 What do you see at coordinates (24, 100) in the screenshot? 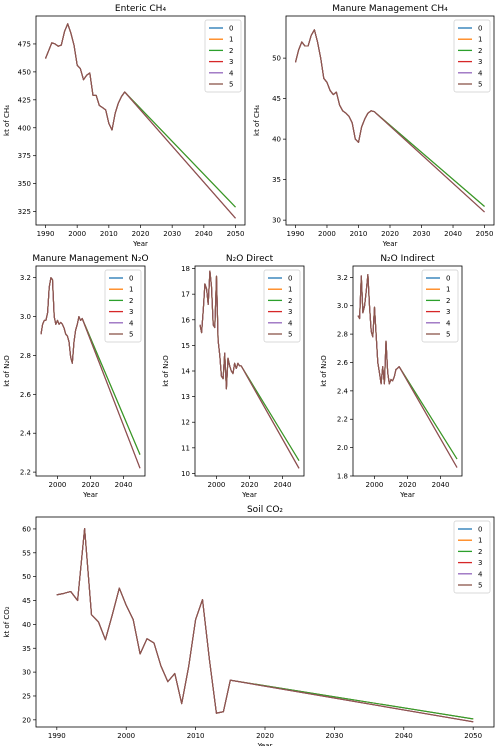
I see `y-tick-label: 425` at bounding box center [24, 100].